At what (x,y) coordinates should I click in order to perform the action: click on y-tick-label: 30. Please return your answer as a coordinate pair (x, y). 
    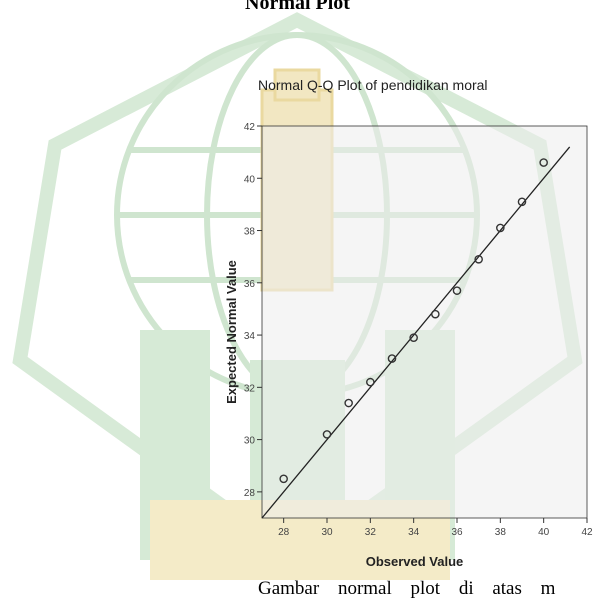
    Looking at the image, I should click on (250, 441).